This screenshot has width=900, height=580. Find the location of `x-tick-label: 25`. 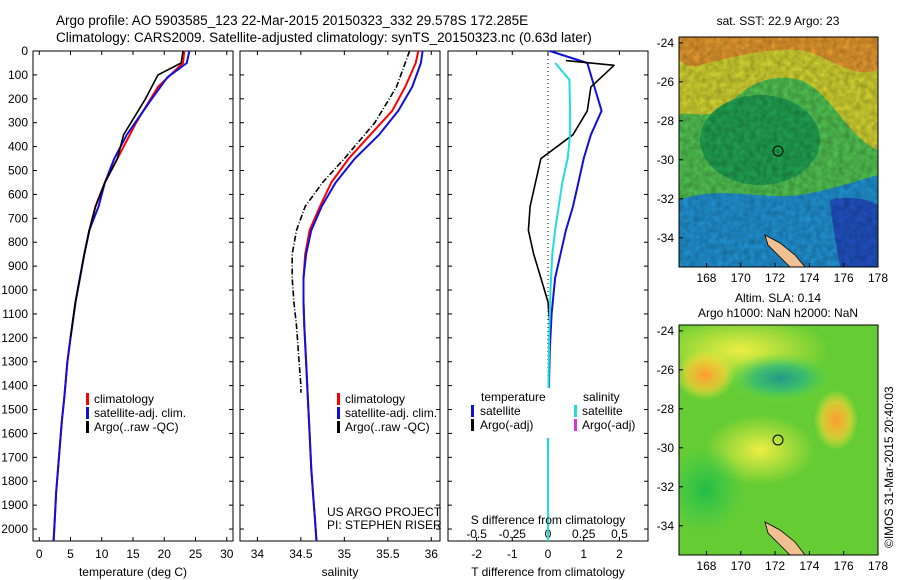

x-tick-label: 25 is located at coordinates (196, 554).